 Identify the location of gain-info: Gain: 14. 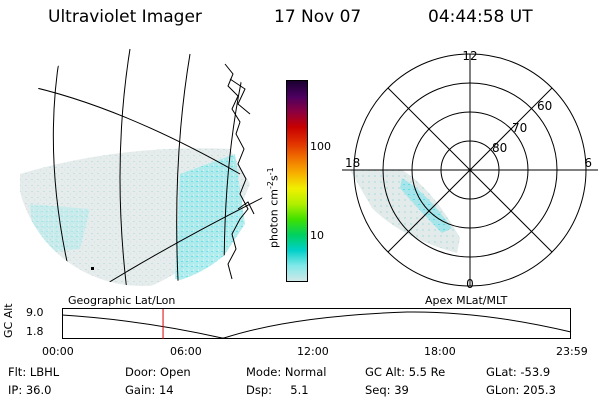
(149, 390).